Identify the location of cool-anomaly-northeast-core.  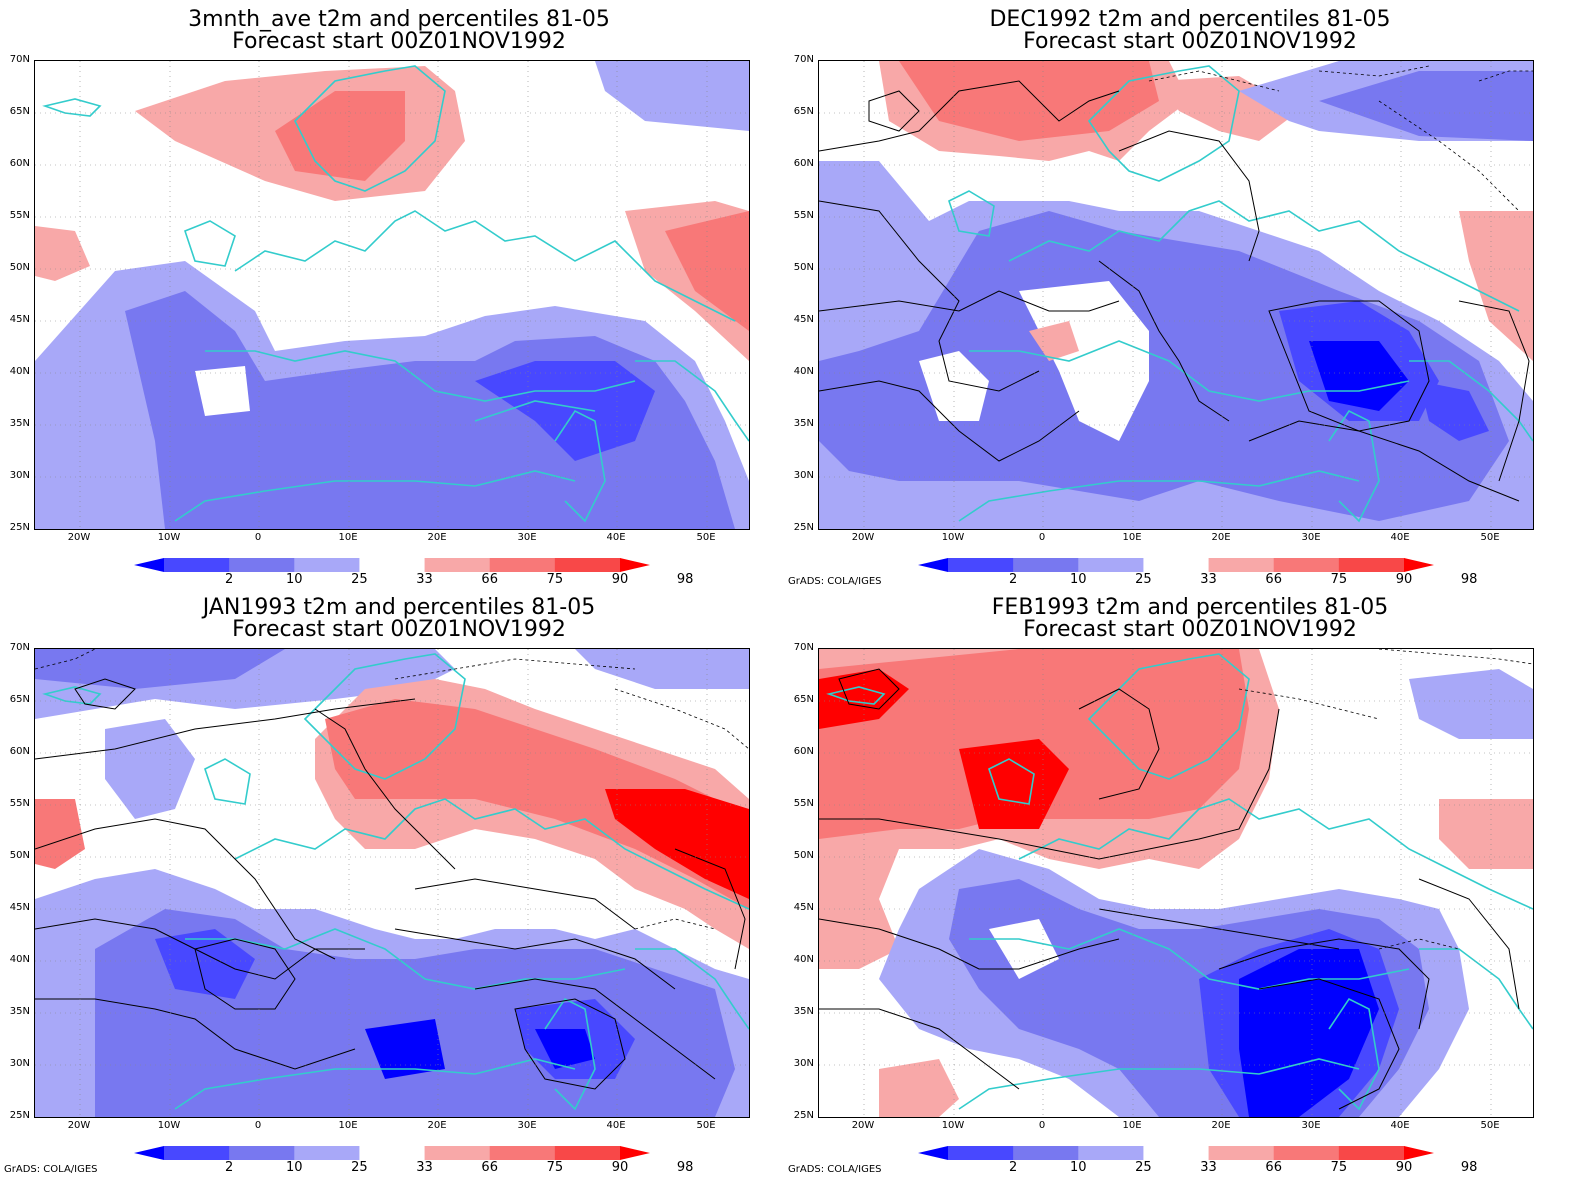
(1426, 106).